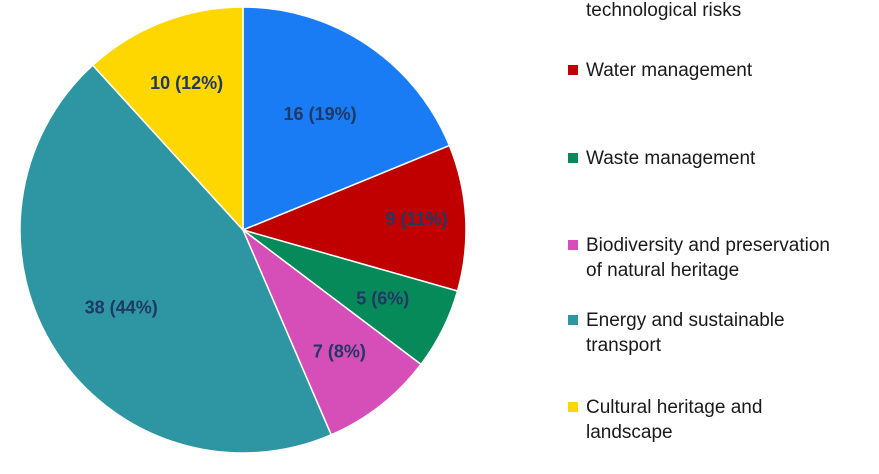 This screenshot has width=879, height=474. I want to click on legend-label: Cultural heritage and landscape, so click(674, 420).